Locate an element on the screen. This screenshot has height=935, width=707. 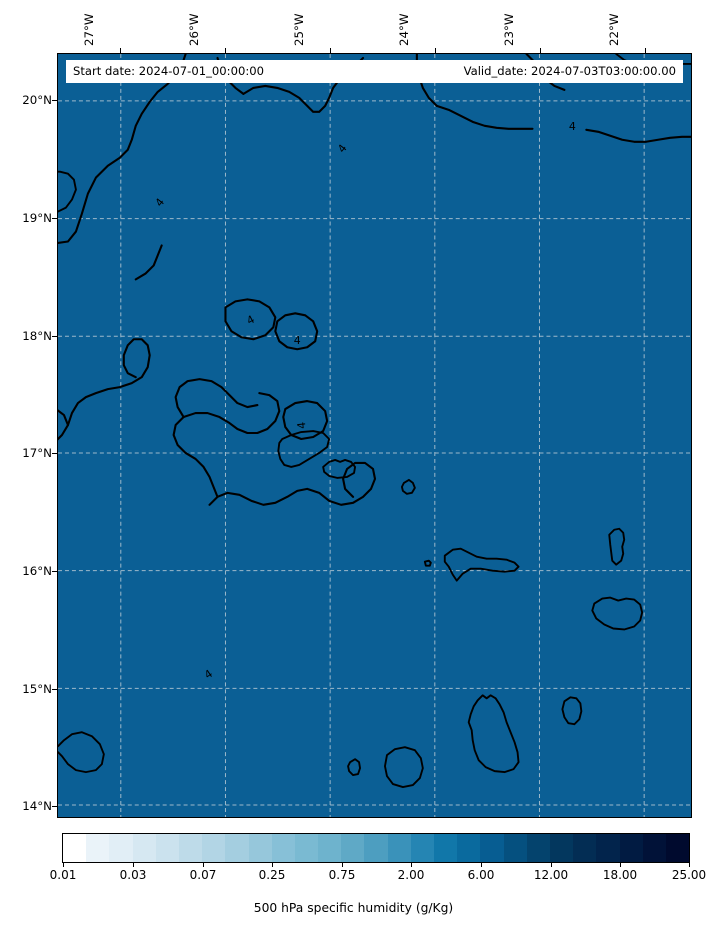
x-tick-label-22W: 22°W is located at coordinates (614, 29).